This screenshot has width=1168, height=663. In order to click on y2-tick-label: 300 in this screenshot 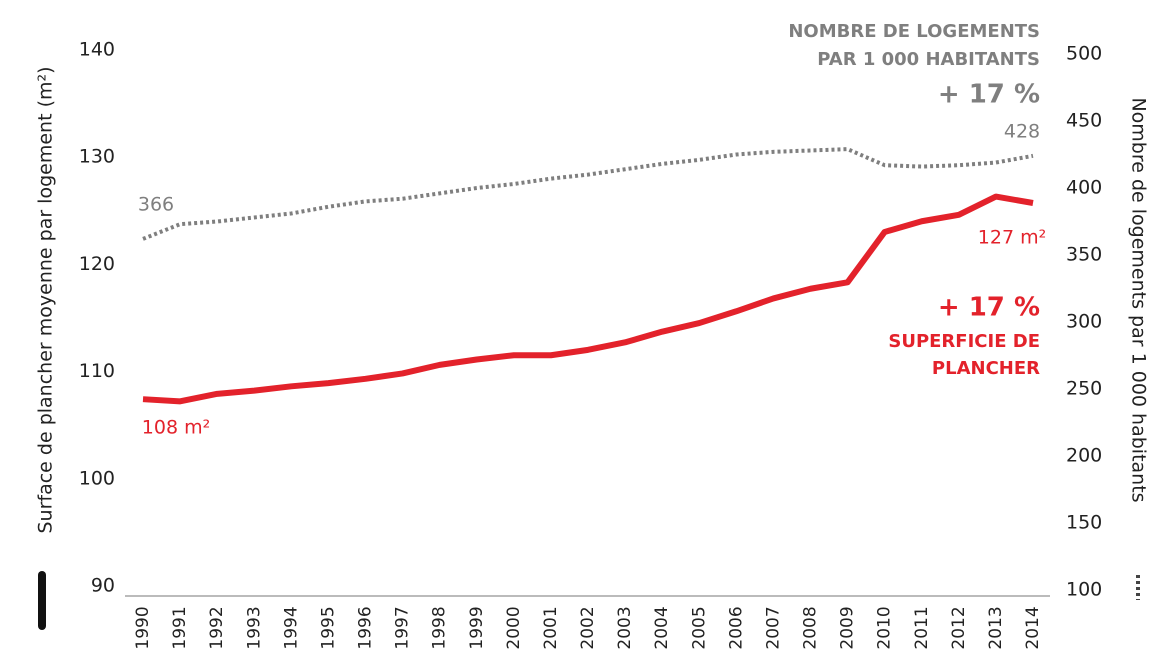, I will do `click(1084, 322)`.